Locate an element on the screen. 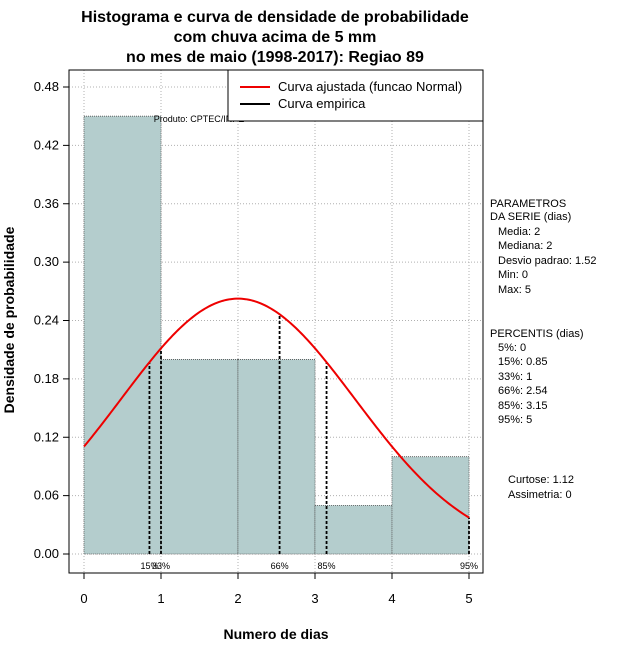 The image size is (640, 660). legend-box is located at coordinates (355, 95).